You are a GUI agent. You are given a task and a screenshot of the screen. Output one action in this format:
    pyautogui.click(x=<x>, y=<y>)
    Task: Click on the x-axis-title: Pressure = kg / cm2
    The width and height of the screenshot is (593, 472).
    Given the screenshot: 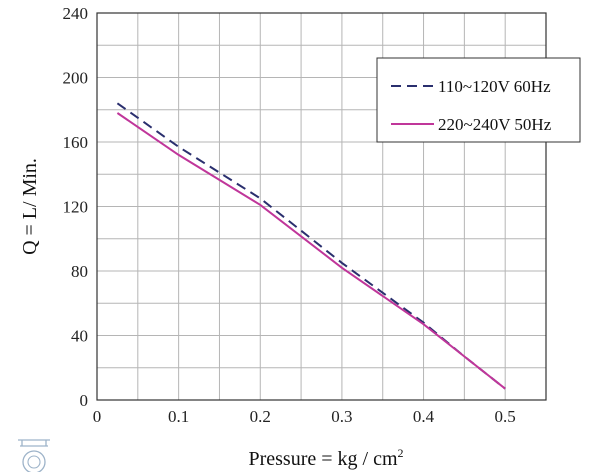 What is the action you would take?
    pyautogui.click(x=325, y=458)
    